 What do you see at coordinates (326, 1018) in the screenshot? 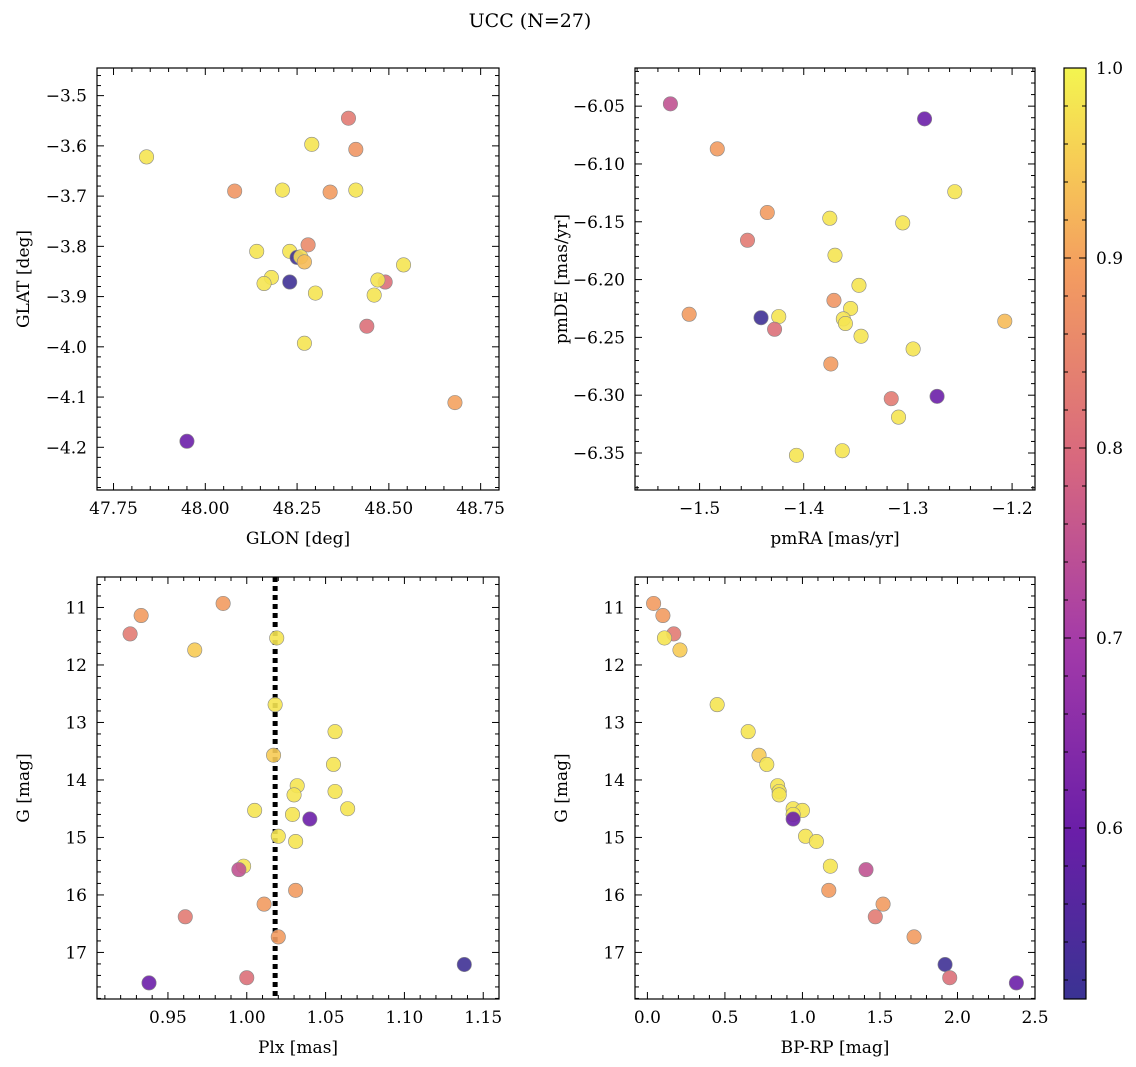
I see `x-tick-label: 1.05` at bounding box center [326, 1018].